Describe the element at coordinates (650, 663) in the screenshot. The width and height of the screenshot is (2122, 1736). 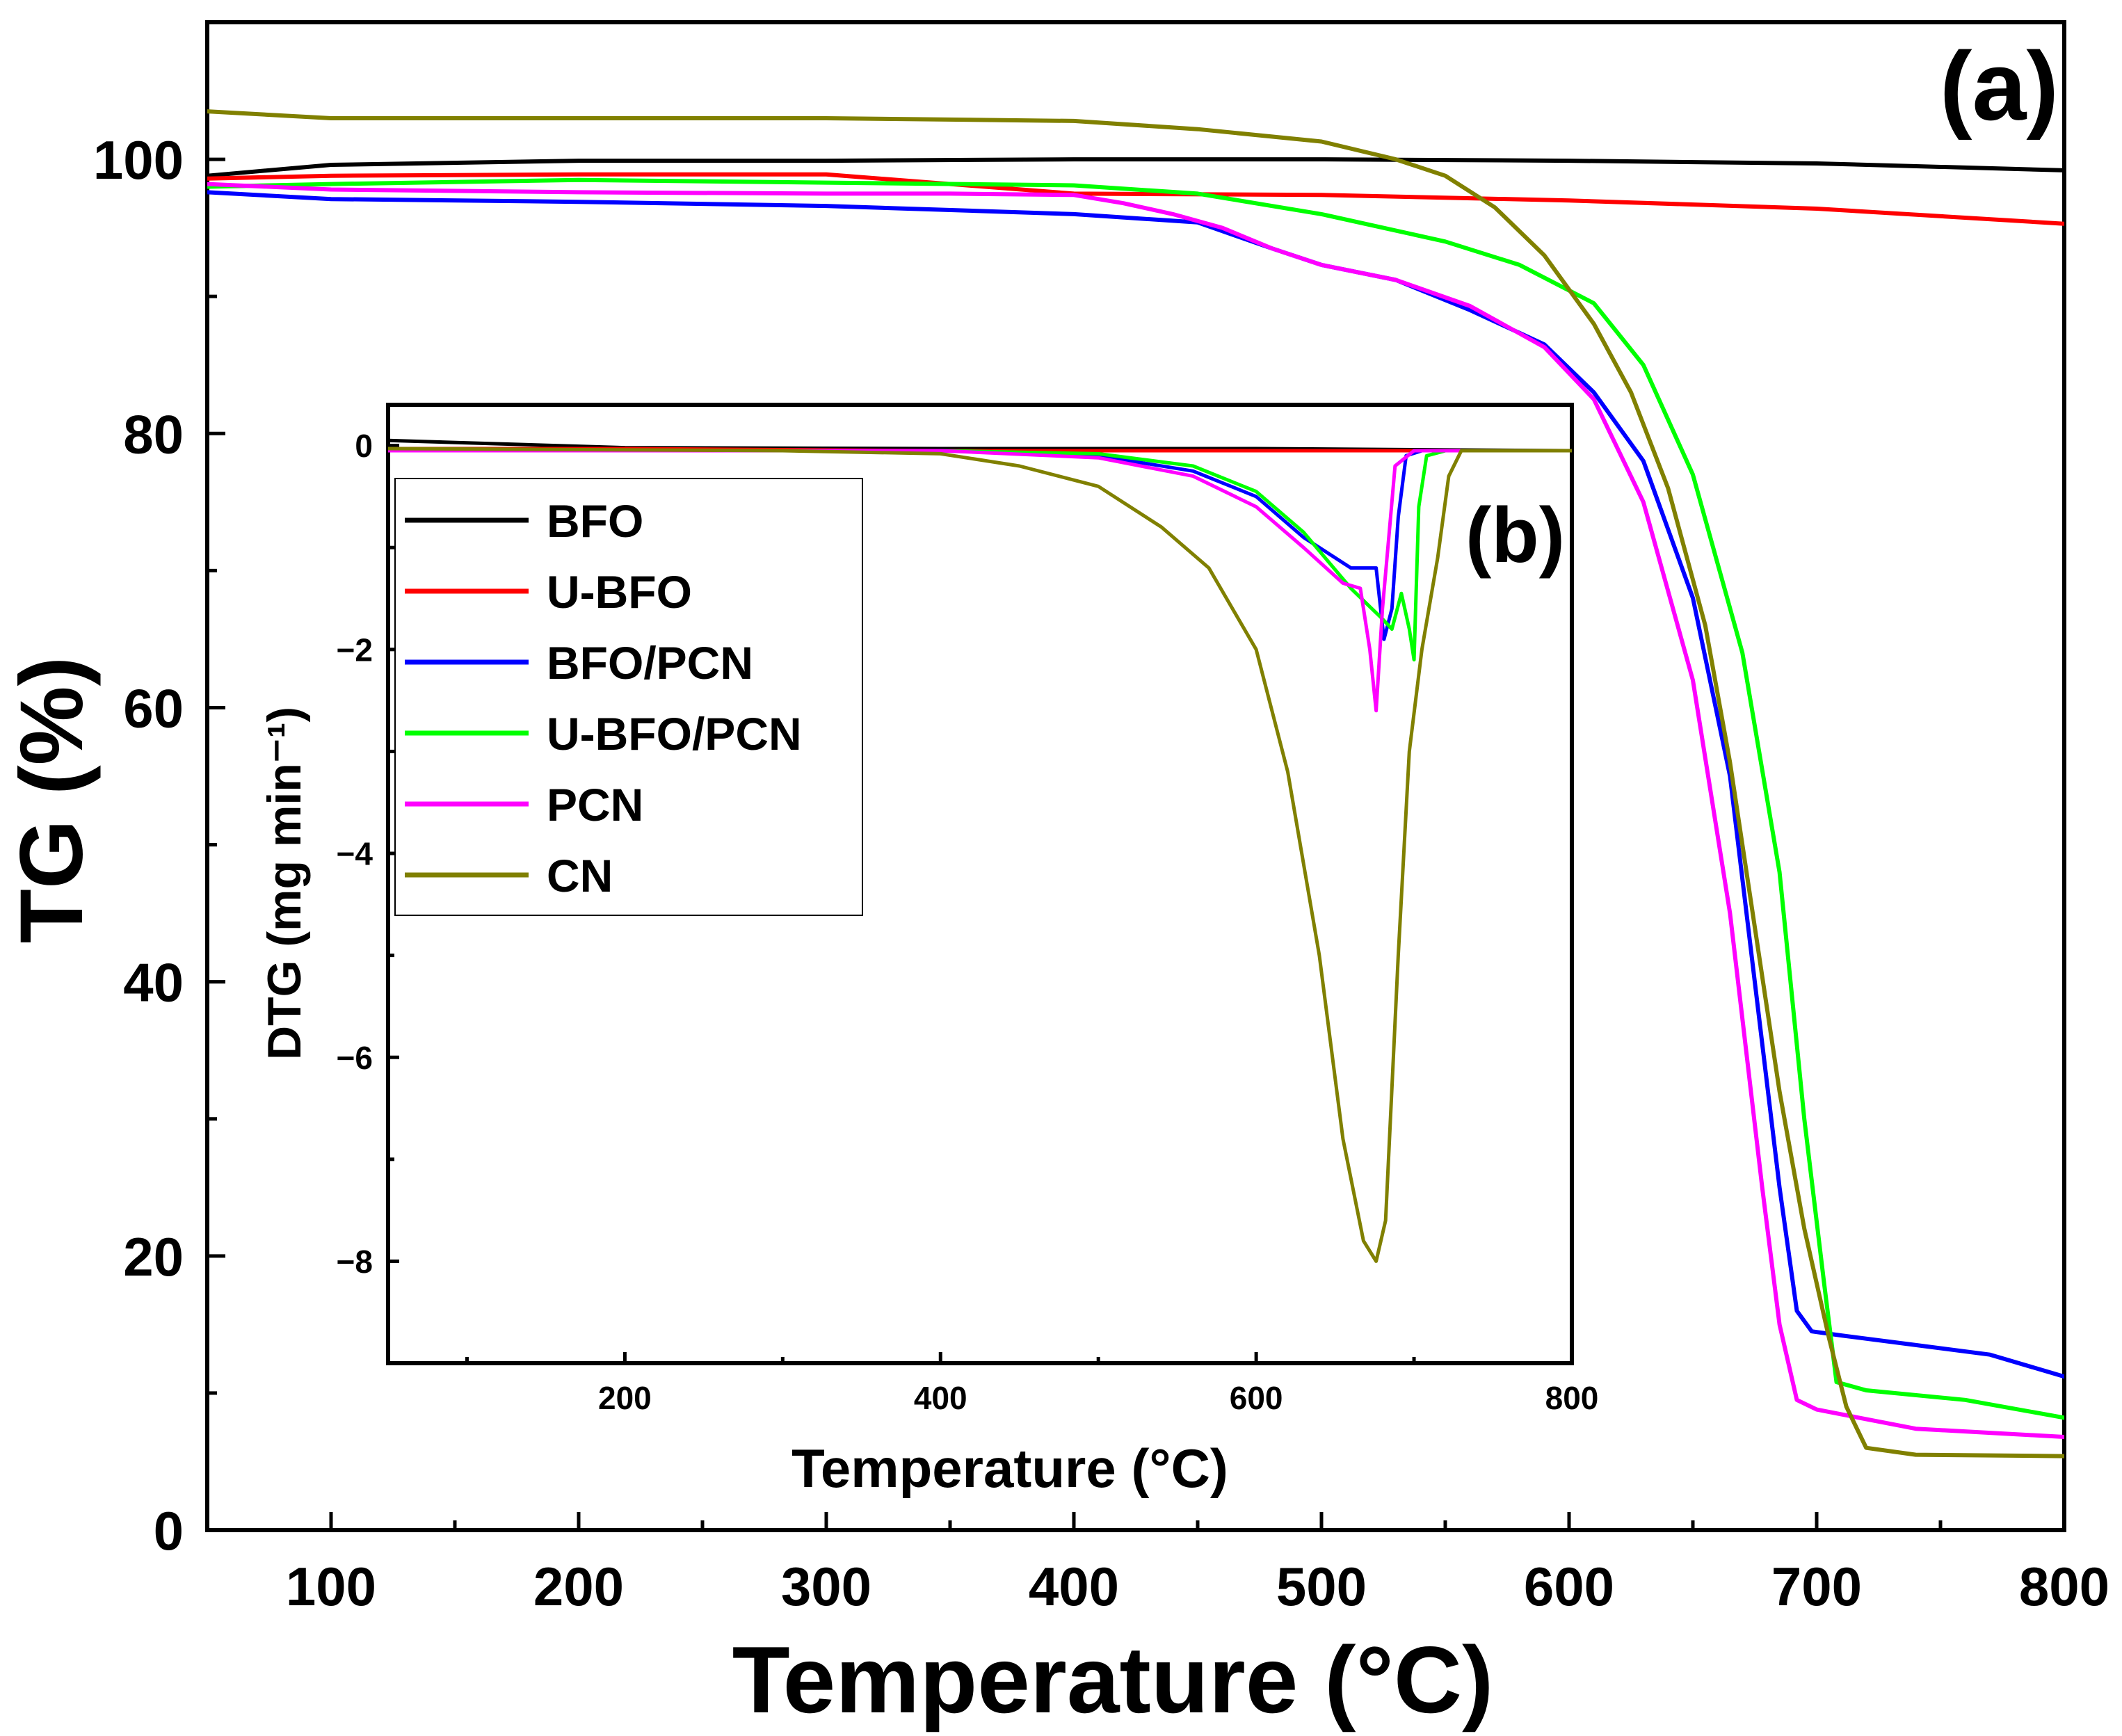
I see `legend-label: BFO/PCN` at that location.